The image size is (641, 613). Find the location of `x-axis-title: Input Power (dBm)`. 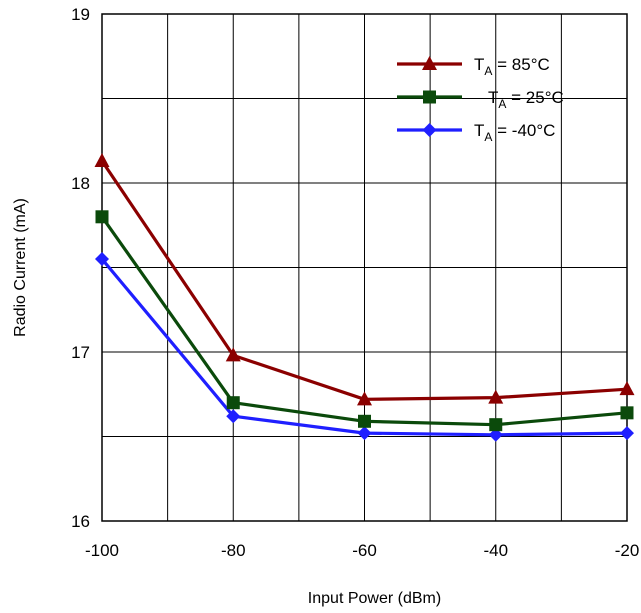

x-axis-title: Input Power (dBm) is located at coordinates (374, 598).